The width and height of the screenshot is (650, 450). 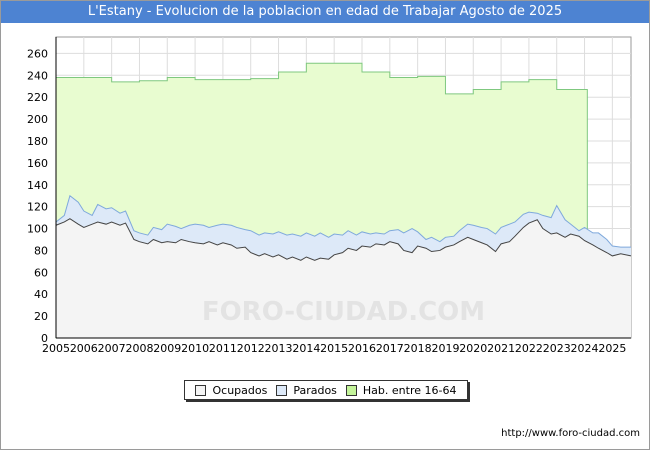 What do you see at coordinates (56, 348) in the screenshot?
I see `x-tick-label: 2005` at bounding box center [56, 348].